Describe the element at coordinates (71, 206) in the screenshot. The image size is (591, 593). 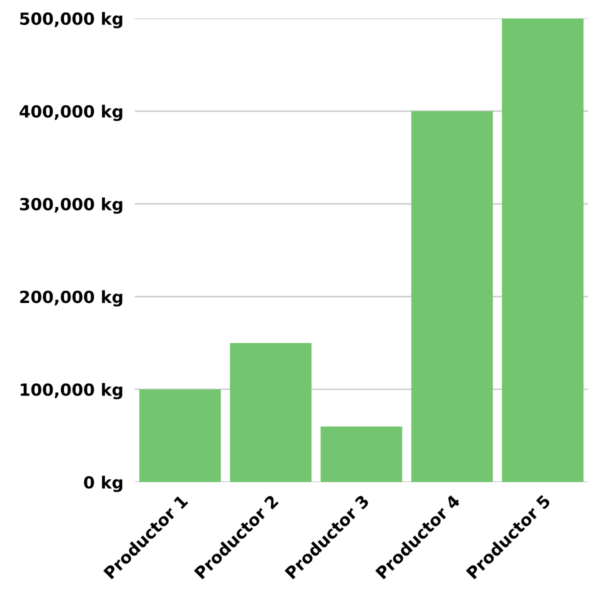
I see `y-tick-label: 300,000 kg` at that location.